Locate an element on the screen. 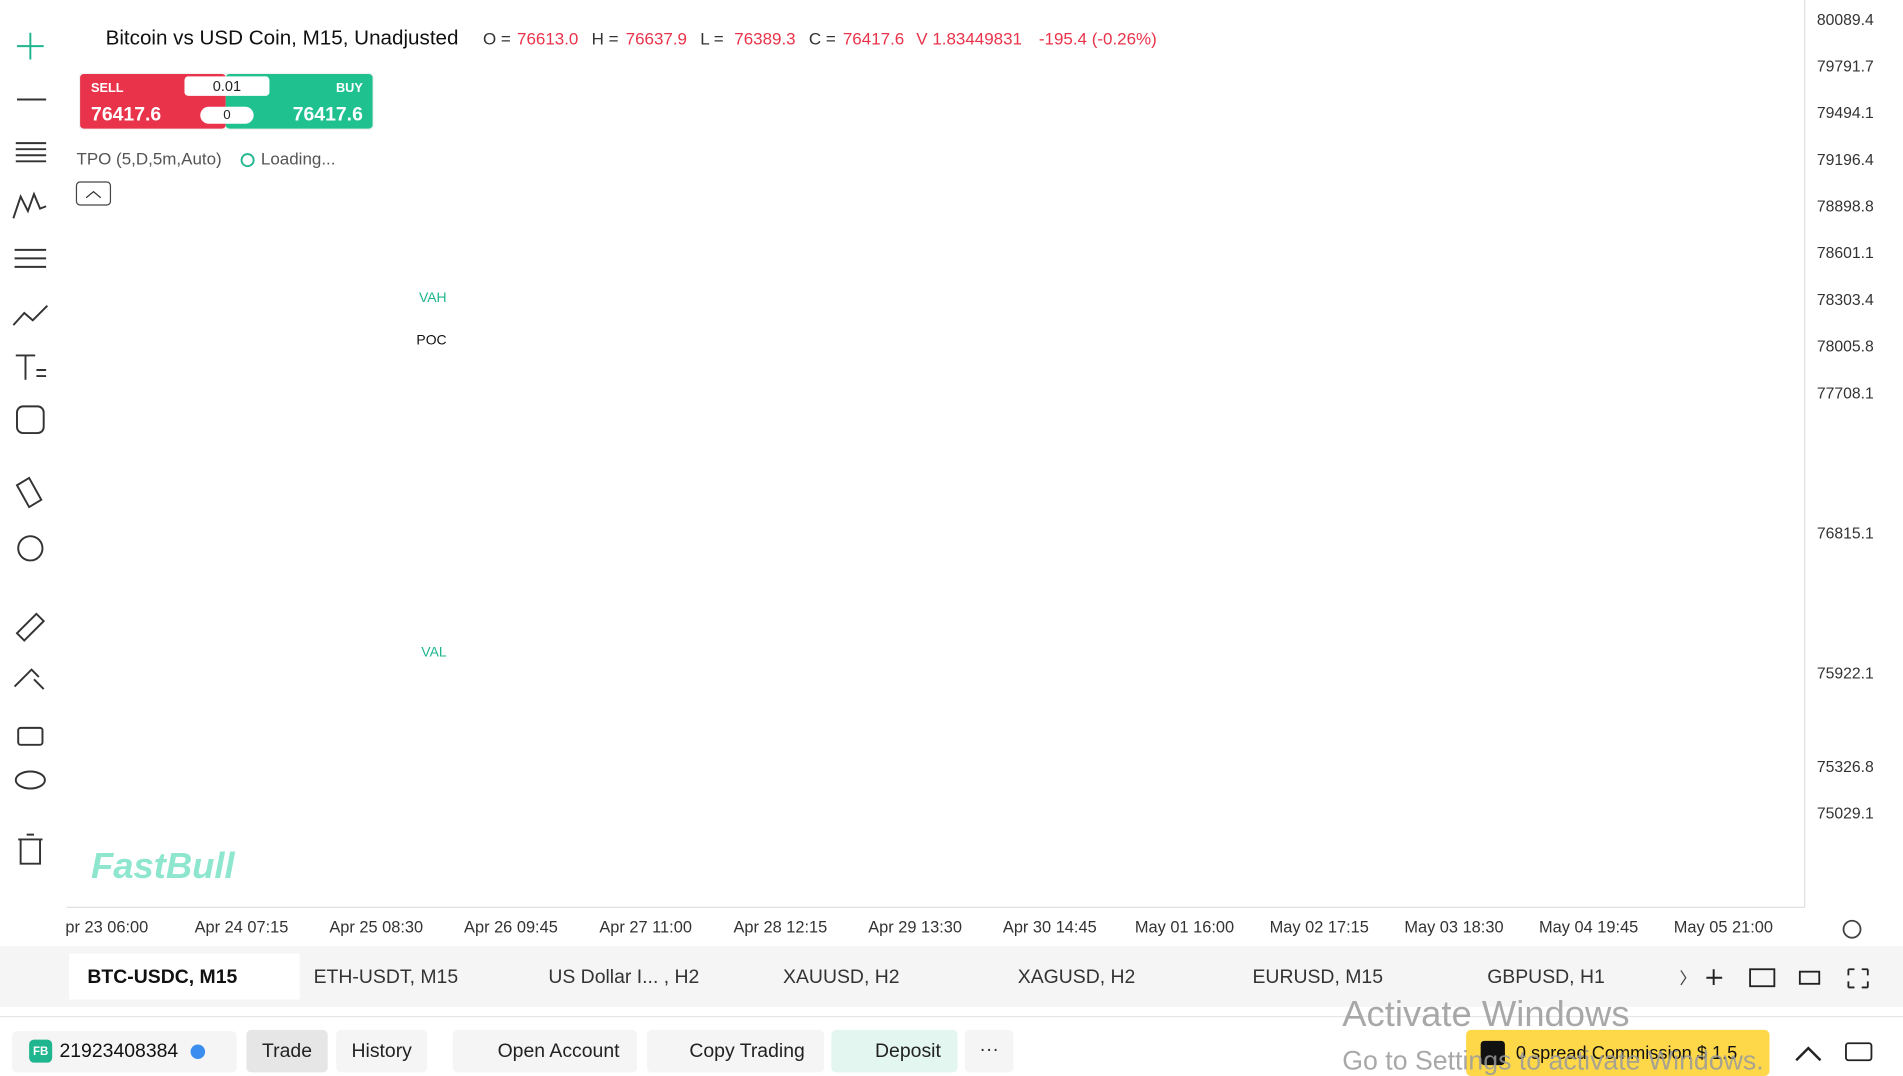 This screenshot has height=1076, width=1903. price-tick-label: 78303.4 is located at coordinates (1845, 300).